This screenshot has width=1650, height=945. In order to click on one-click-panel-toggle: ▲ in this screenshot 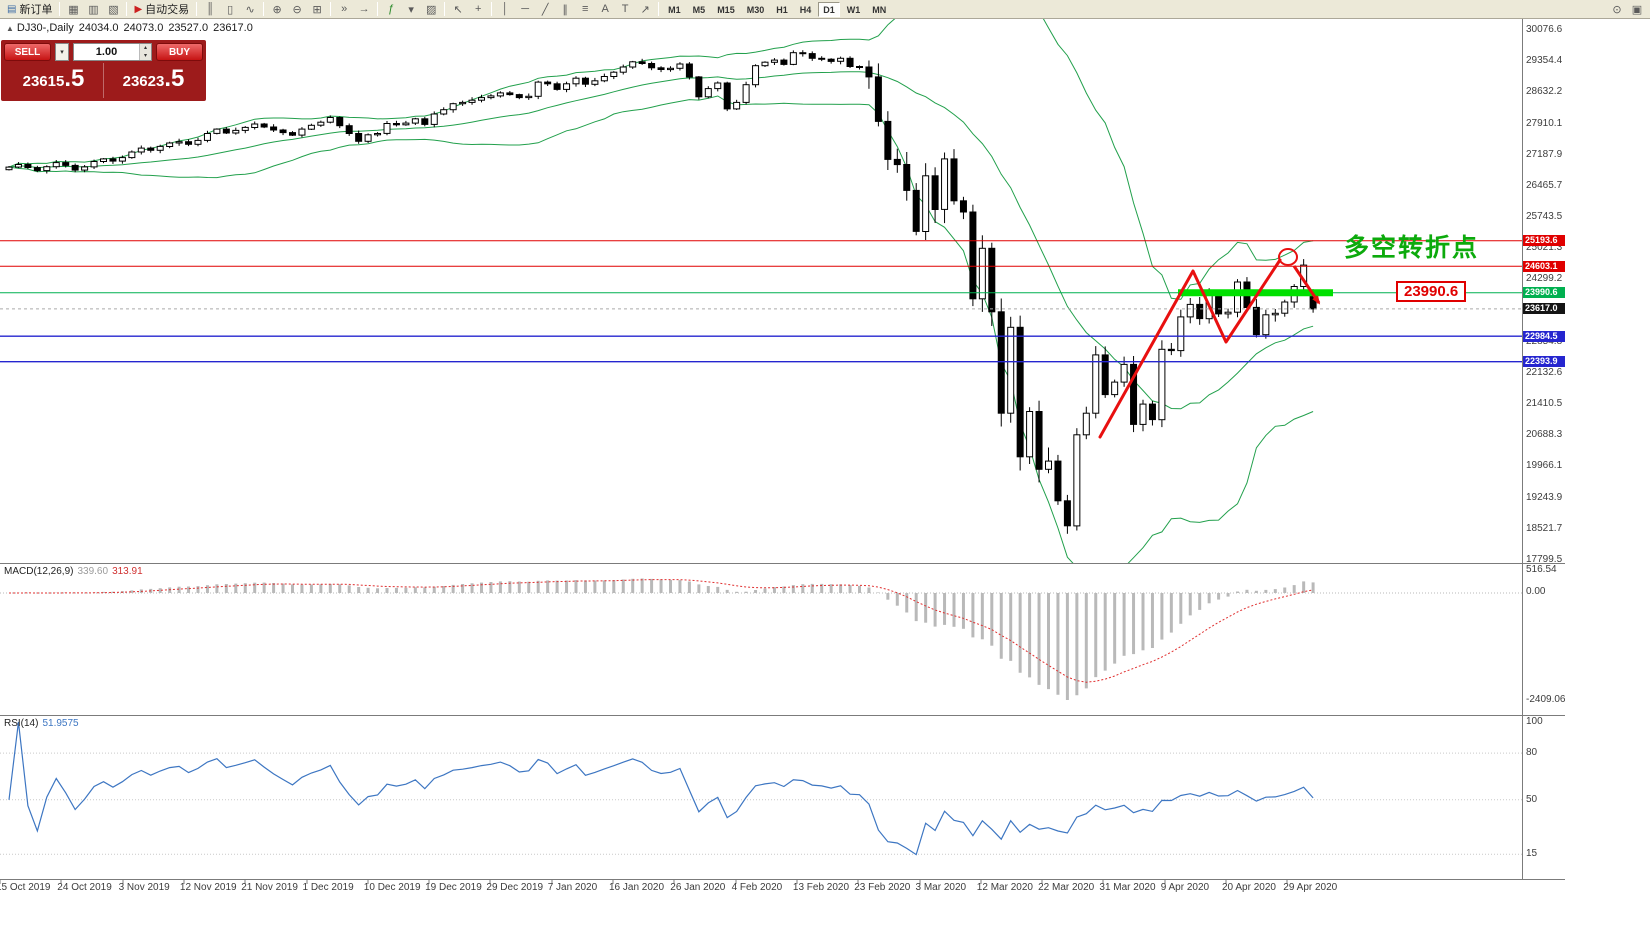, I will do `click(10, 28)`.